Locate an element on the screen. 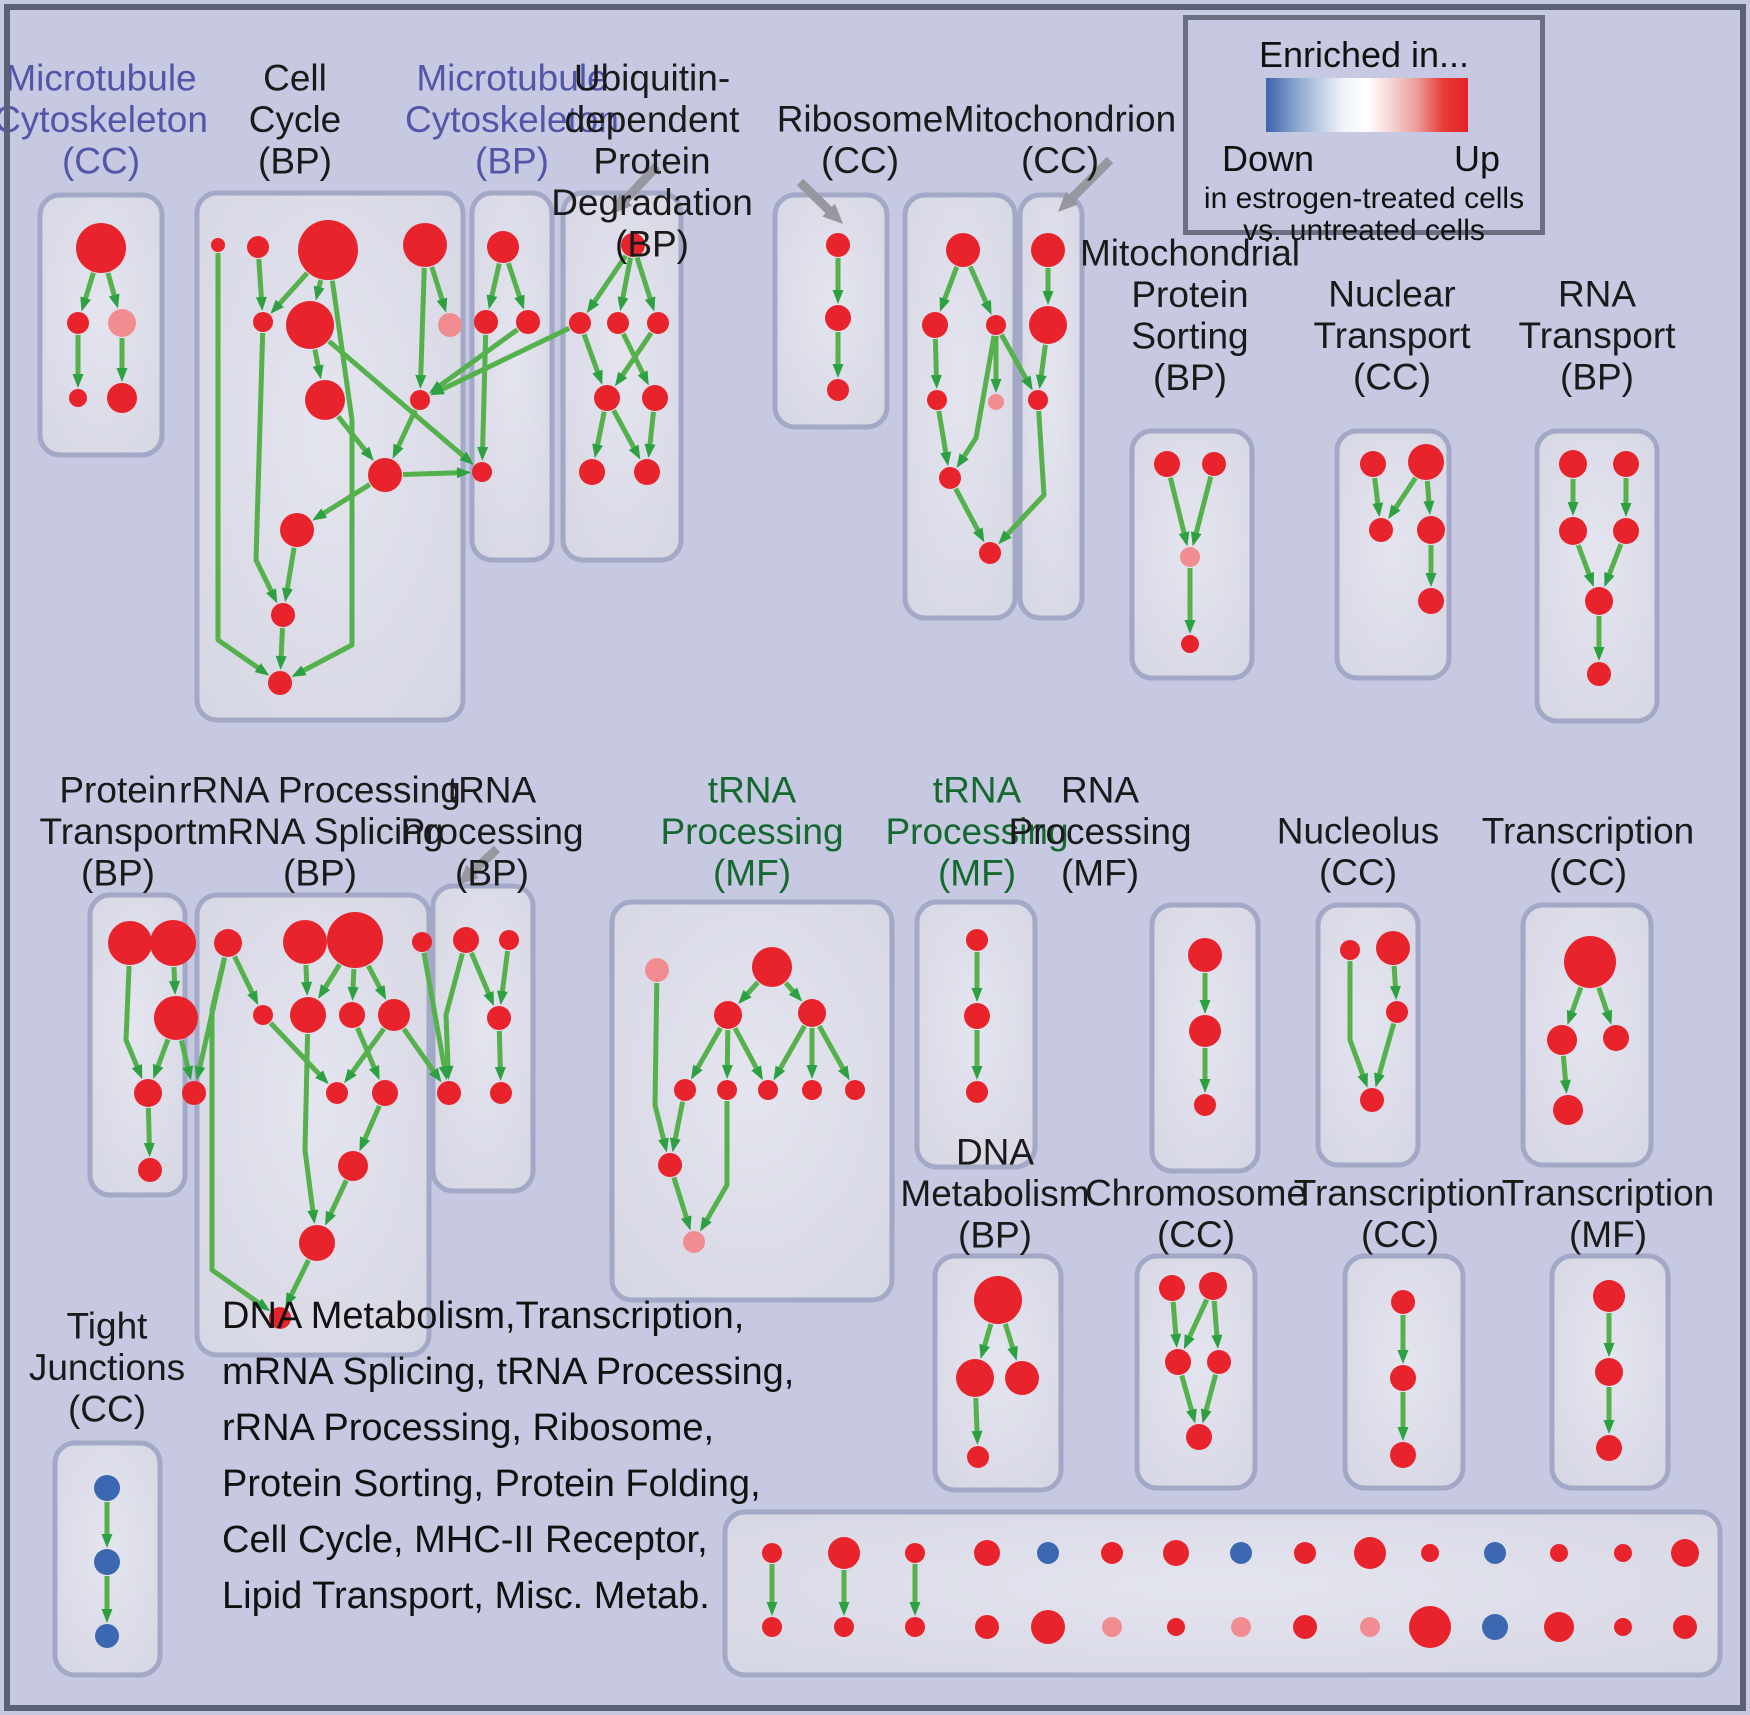 Image resolution: width=1750 pixels, height=1715 pixels. cluster-label-rna-processing-mf: RNA is located at coordinates (1100, 790).